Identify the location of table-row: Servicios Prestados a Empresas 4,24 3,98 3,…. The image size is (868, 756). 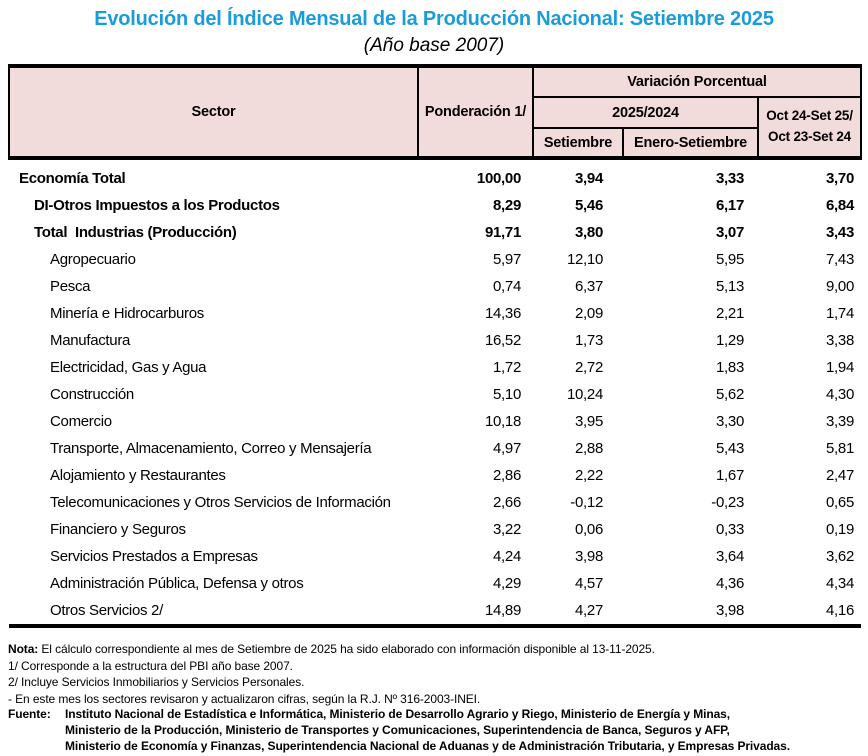
(435, 556).